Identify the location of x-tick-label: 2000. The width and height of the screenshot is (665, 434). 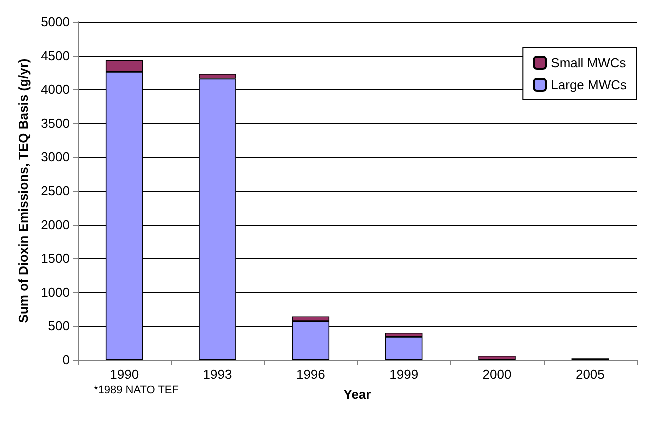
(497, 374).